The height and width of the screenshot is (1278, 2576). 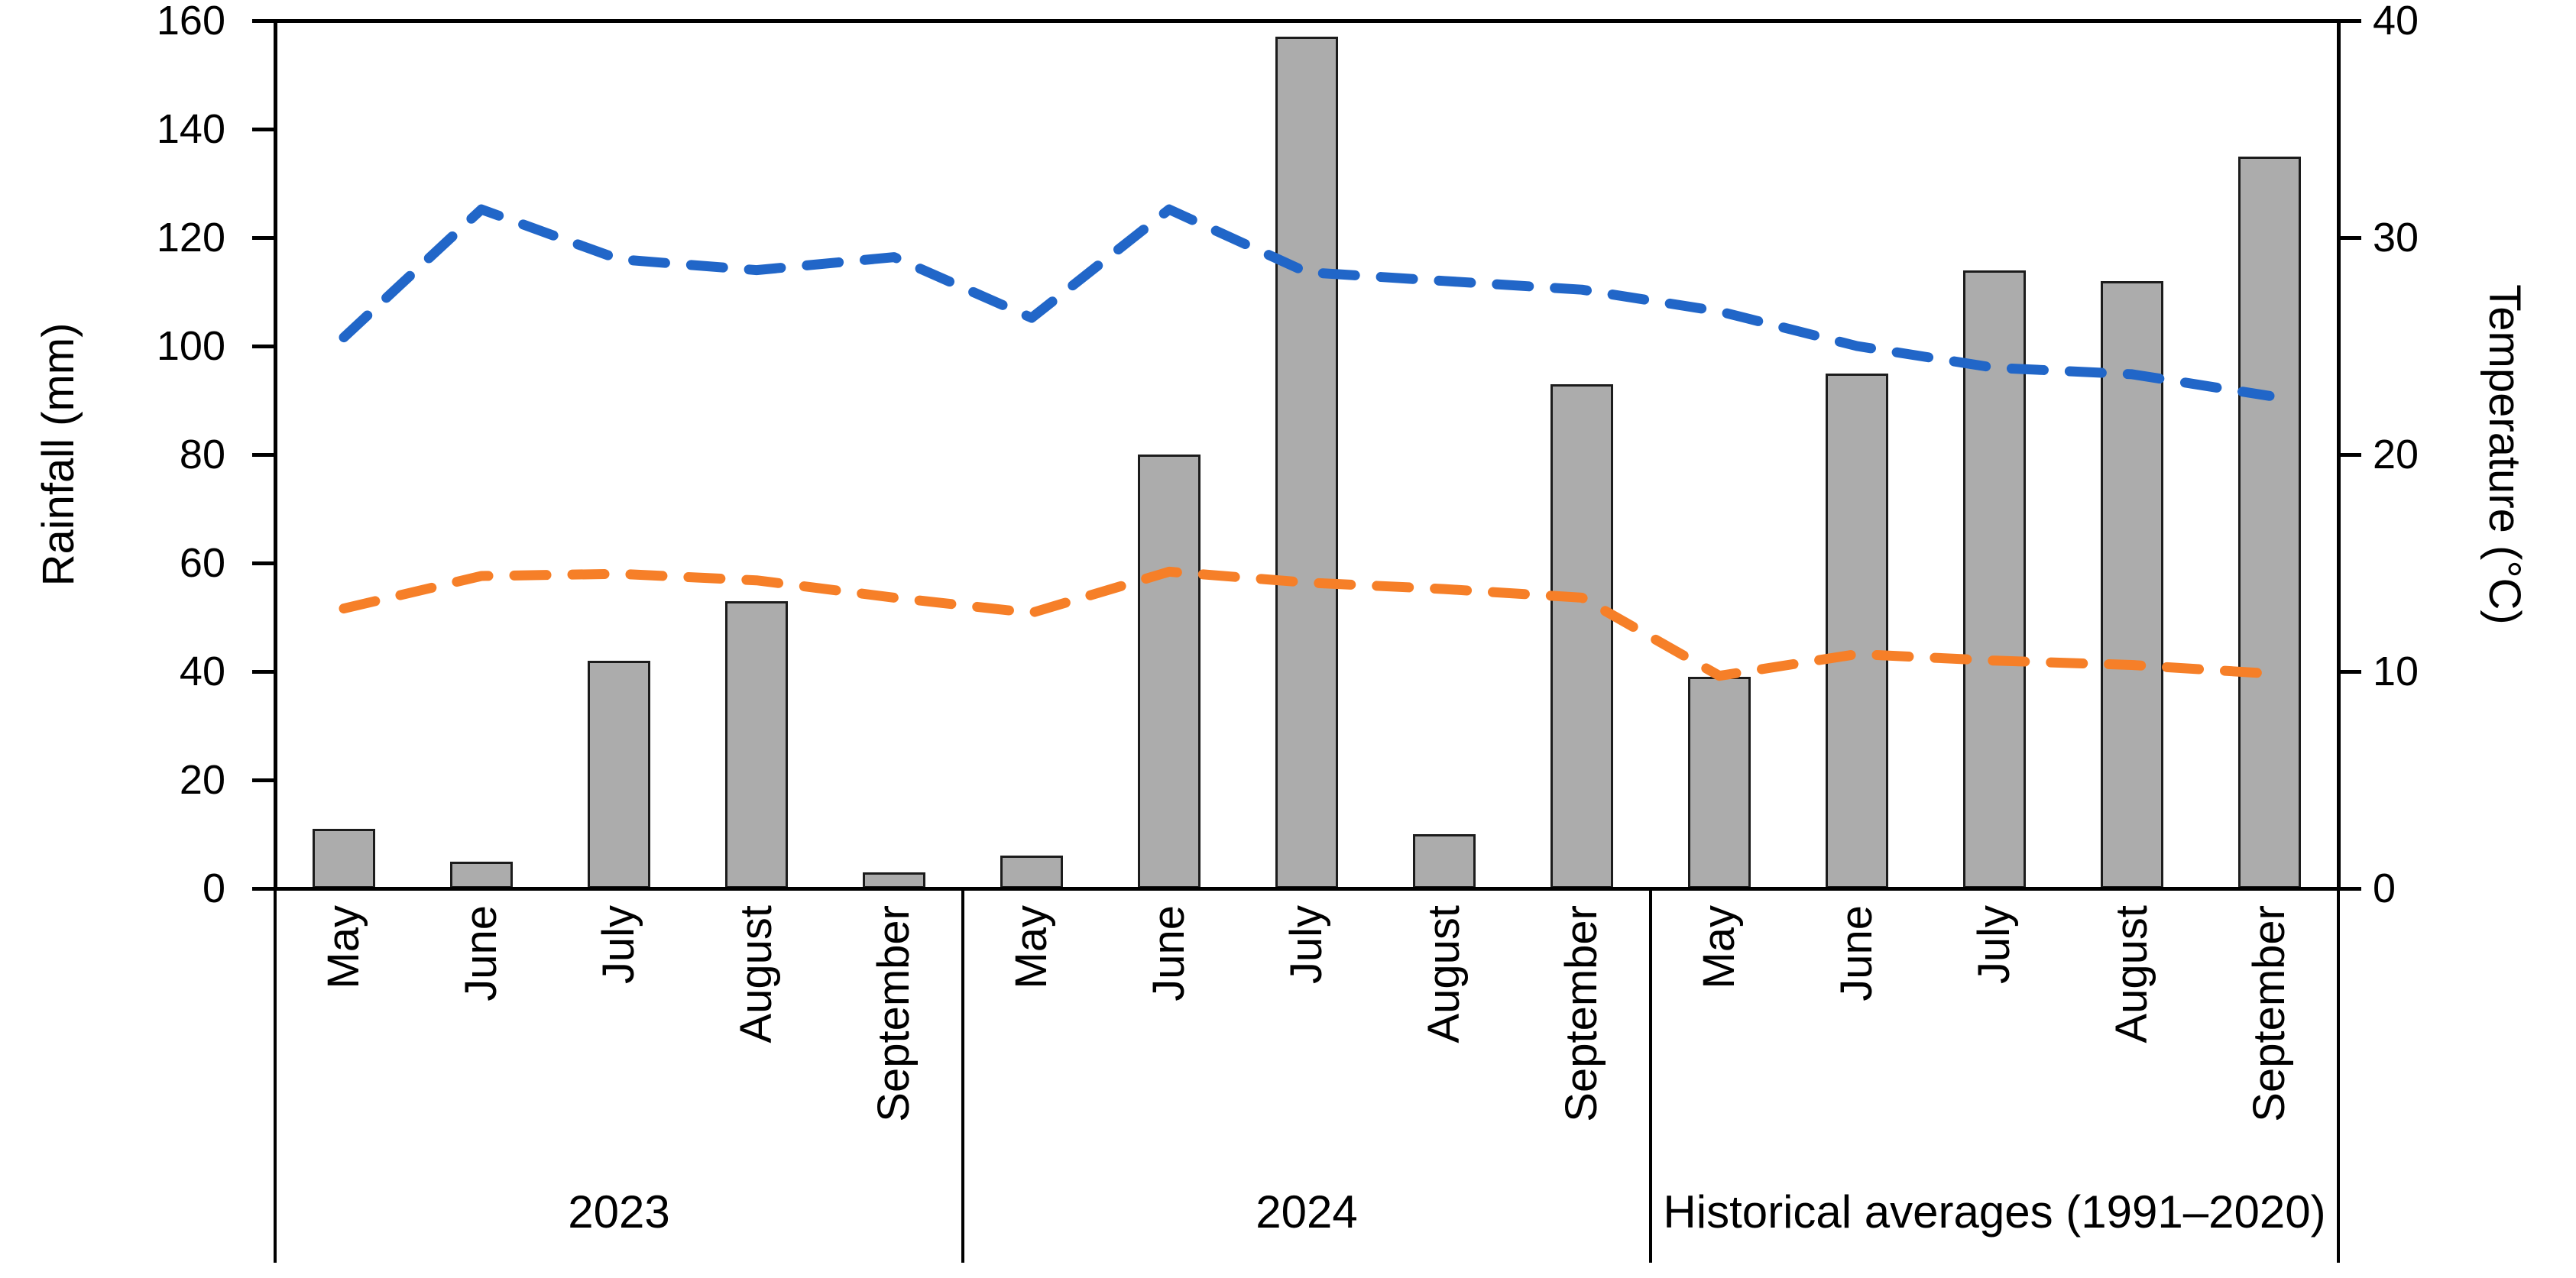 What do you see at coordinates (1169, 671) in the screenshot?
I see `bar-2024-june` at bounding box center [1169, 671].